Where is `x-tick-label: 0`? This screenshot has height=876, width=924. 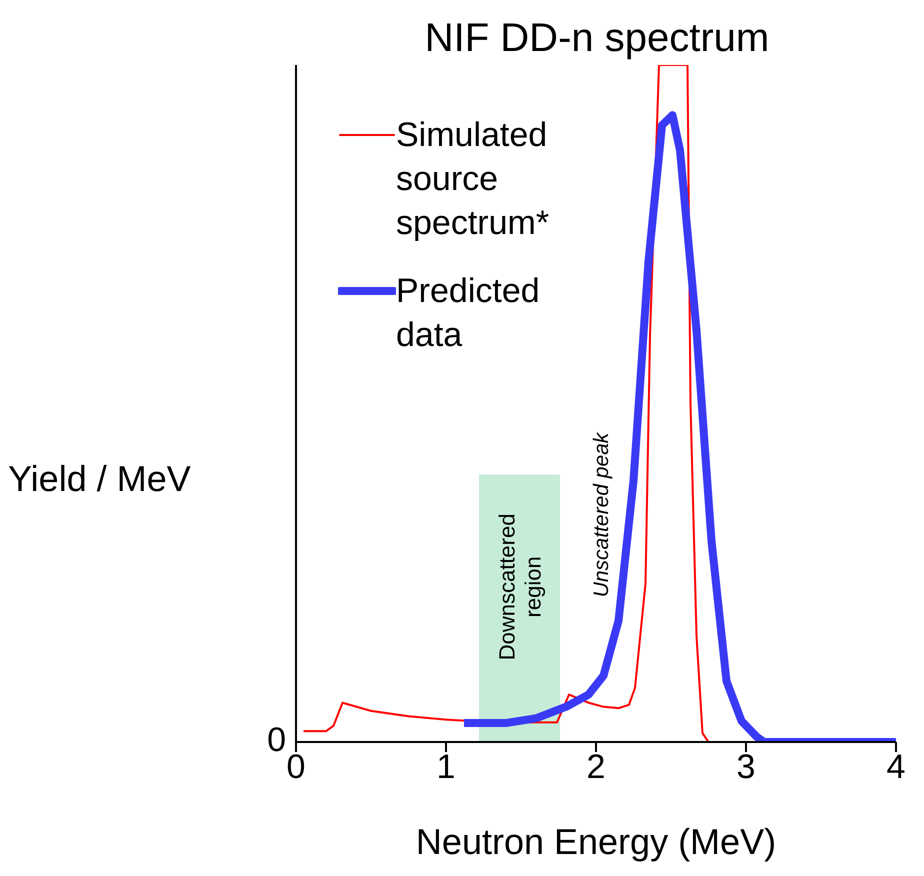 x-tick-label: 0 is located at coordinates (296, 767).